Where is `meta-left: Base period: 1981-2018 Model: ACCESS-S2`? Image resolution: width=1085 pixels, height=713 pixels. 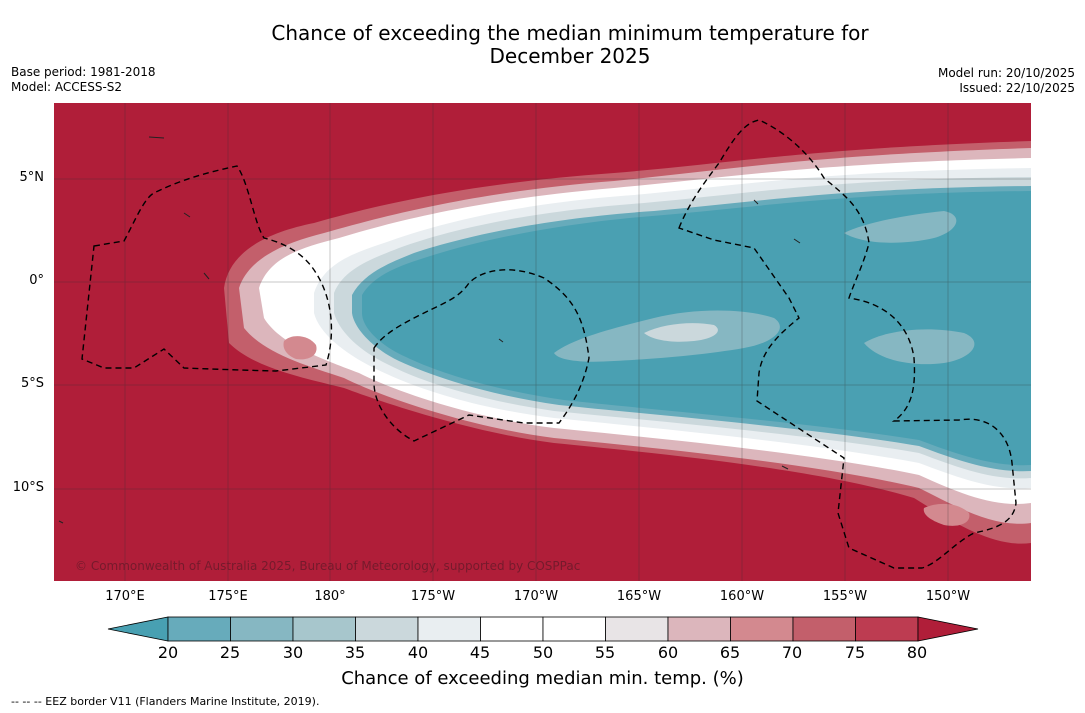
meta-left: Base period: 1981-2018 Model: ACCESS-S2 is located at coordinates (83, 80).